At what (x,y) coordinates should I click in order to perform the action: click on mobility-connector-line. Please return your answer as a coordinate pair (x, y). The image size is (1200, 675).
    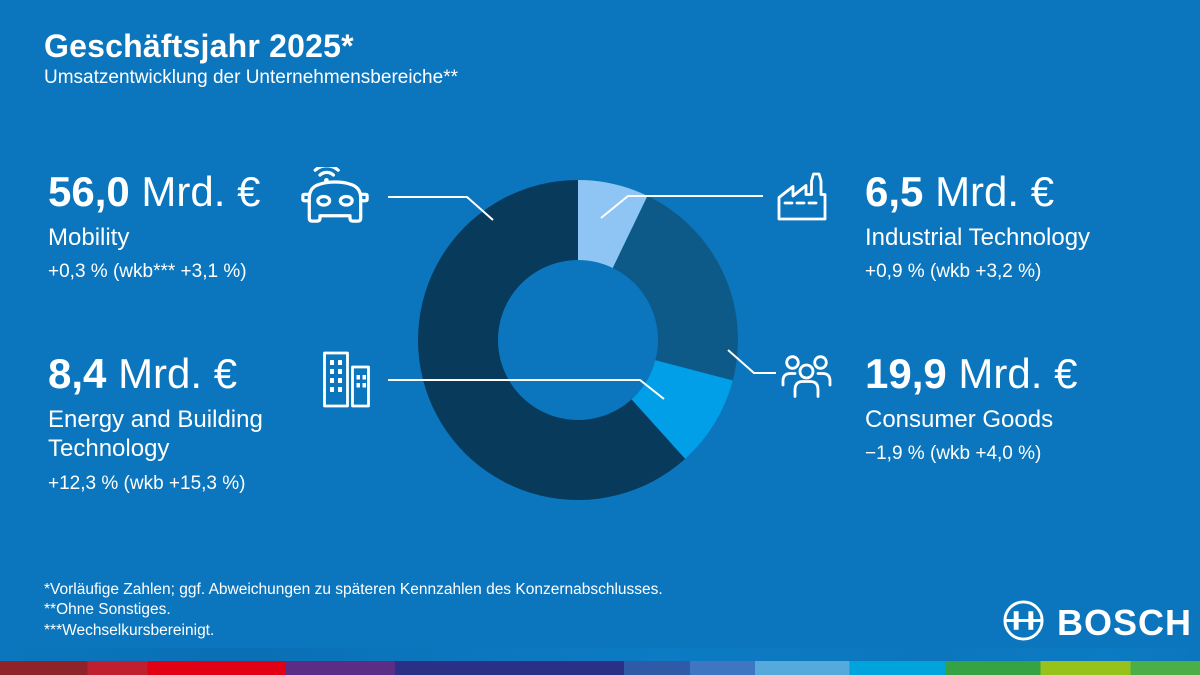
    Looking at the image, I should click on (441, 208).